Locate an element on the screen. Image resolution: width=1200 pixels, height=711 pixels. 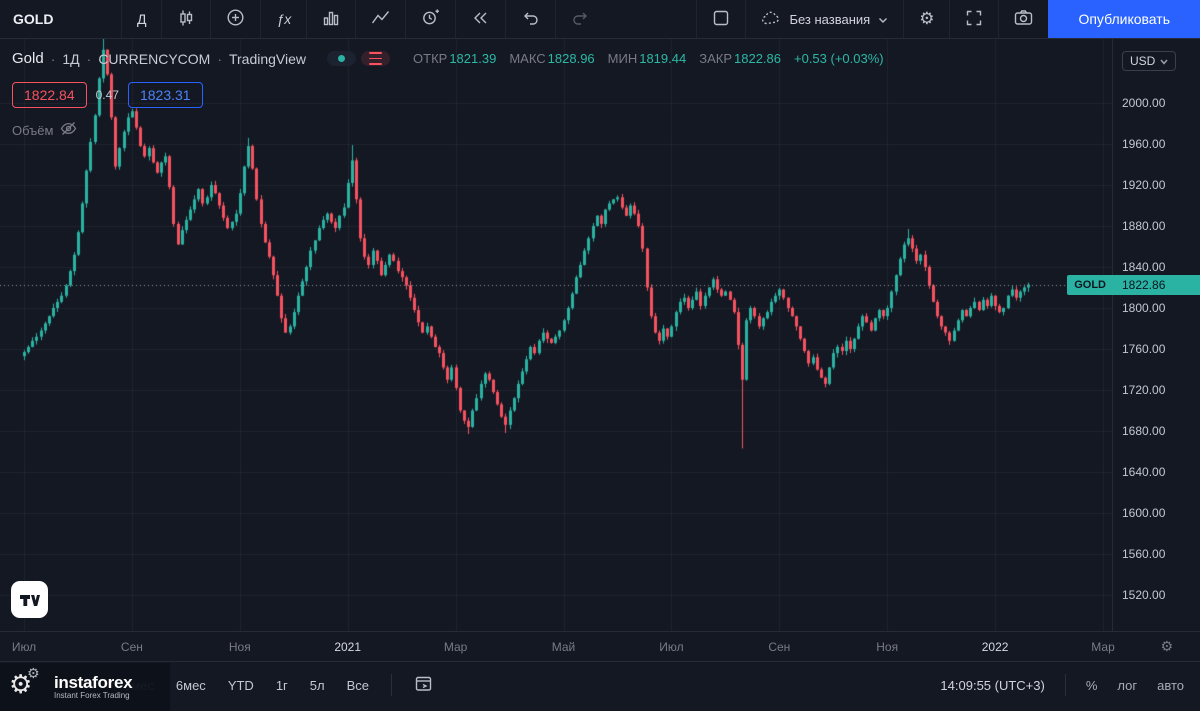
interval-label: Д is located at coordinates (142, 19).